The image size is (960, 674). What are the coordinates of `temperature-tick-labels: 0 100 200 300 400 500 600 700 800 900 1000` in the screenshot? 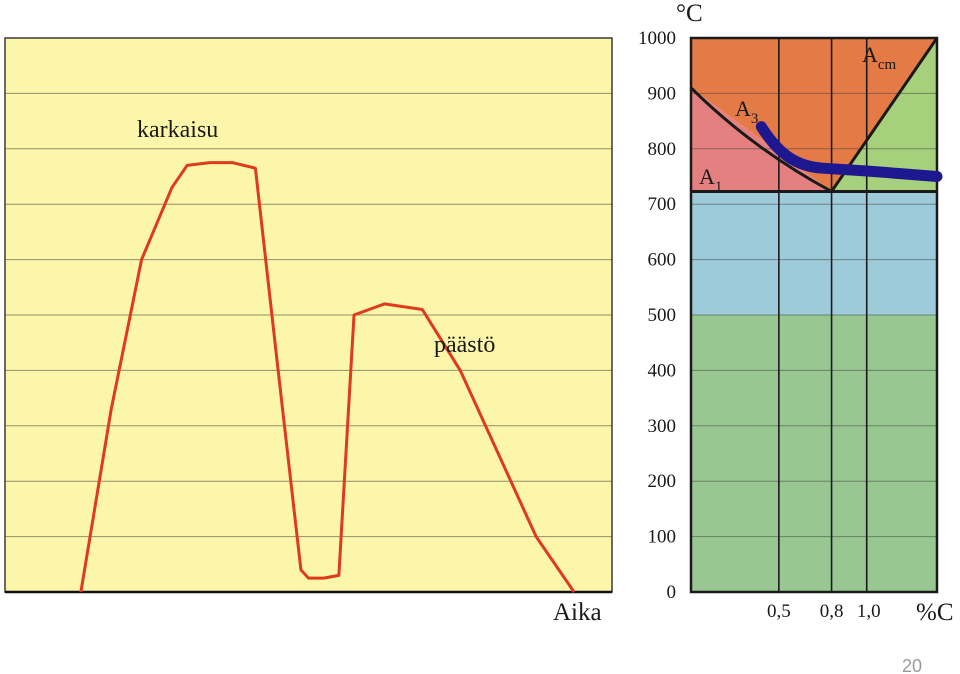 It's located at (657, 315).